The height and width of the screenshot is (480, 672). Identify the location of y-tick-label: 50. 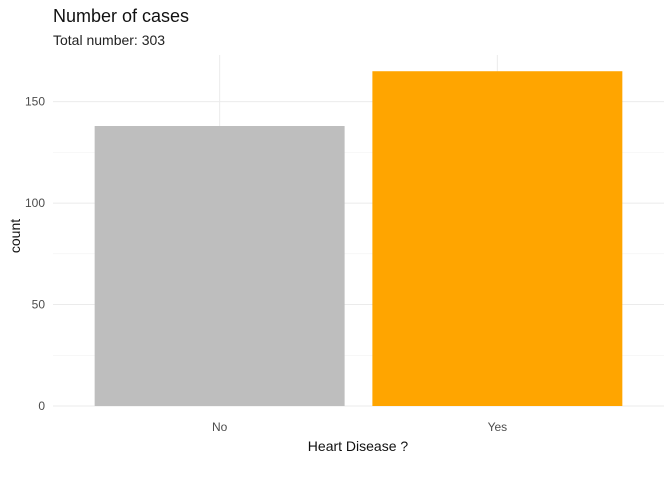
(39, 305).